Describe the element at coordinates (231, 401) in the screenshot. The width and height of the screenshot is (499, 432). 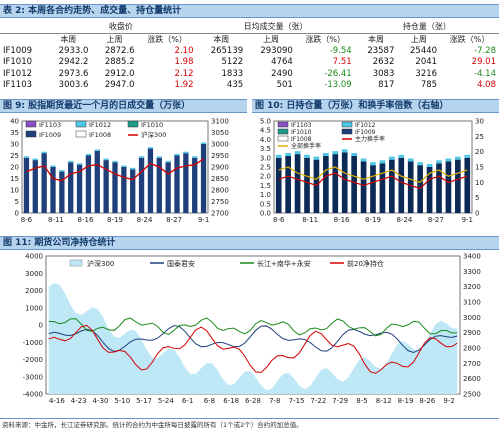
I see `x-tick-label: 6-18` at that location.